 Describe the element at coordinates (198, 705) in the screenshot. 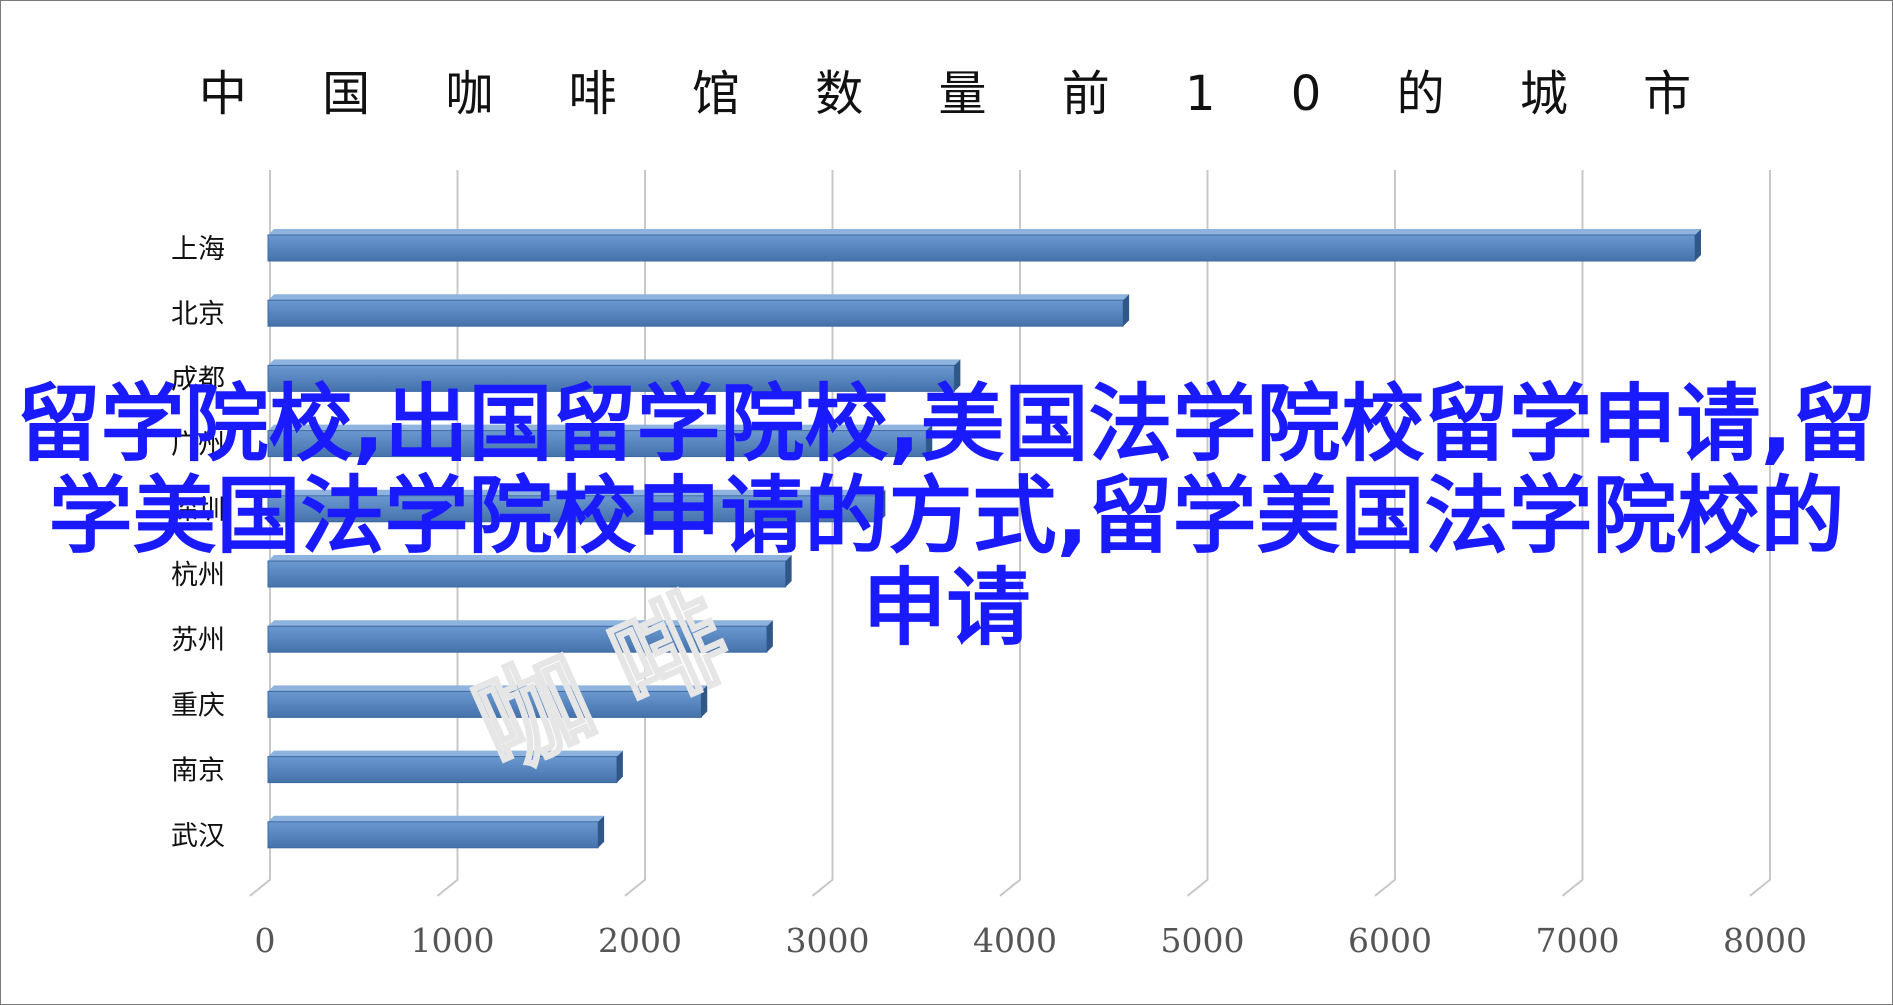

I see `category-label: 重庆` at that location.